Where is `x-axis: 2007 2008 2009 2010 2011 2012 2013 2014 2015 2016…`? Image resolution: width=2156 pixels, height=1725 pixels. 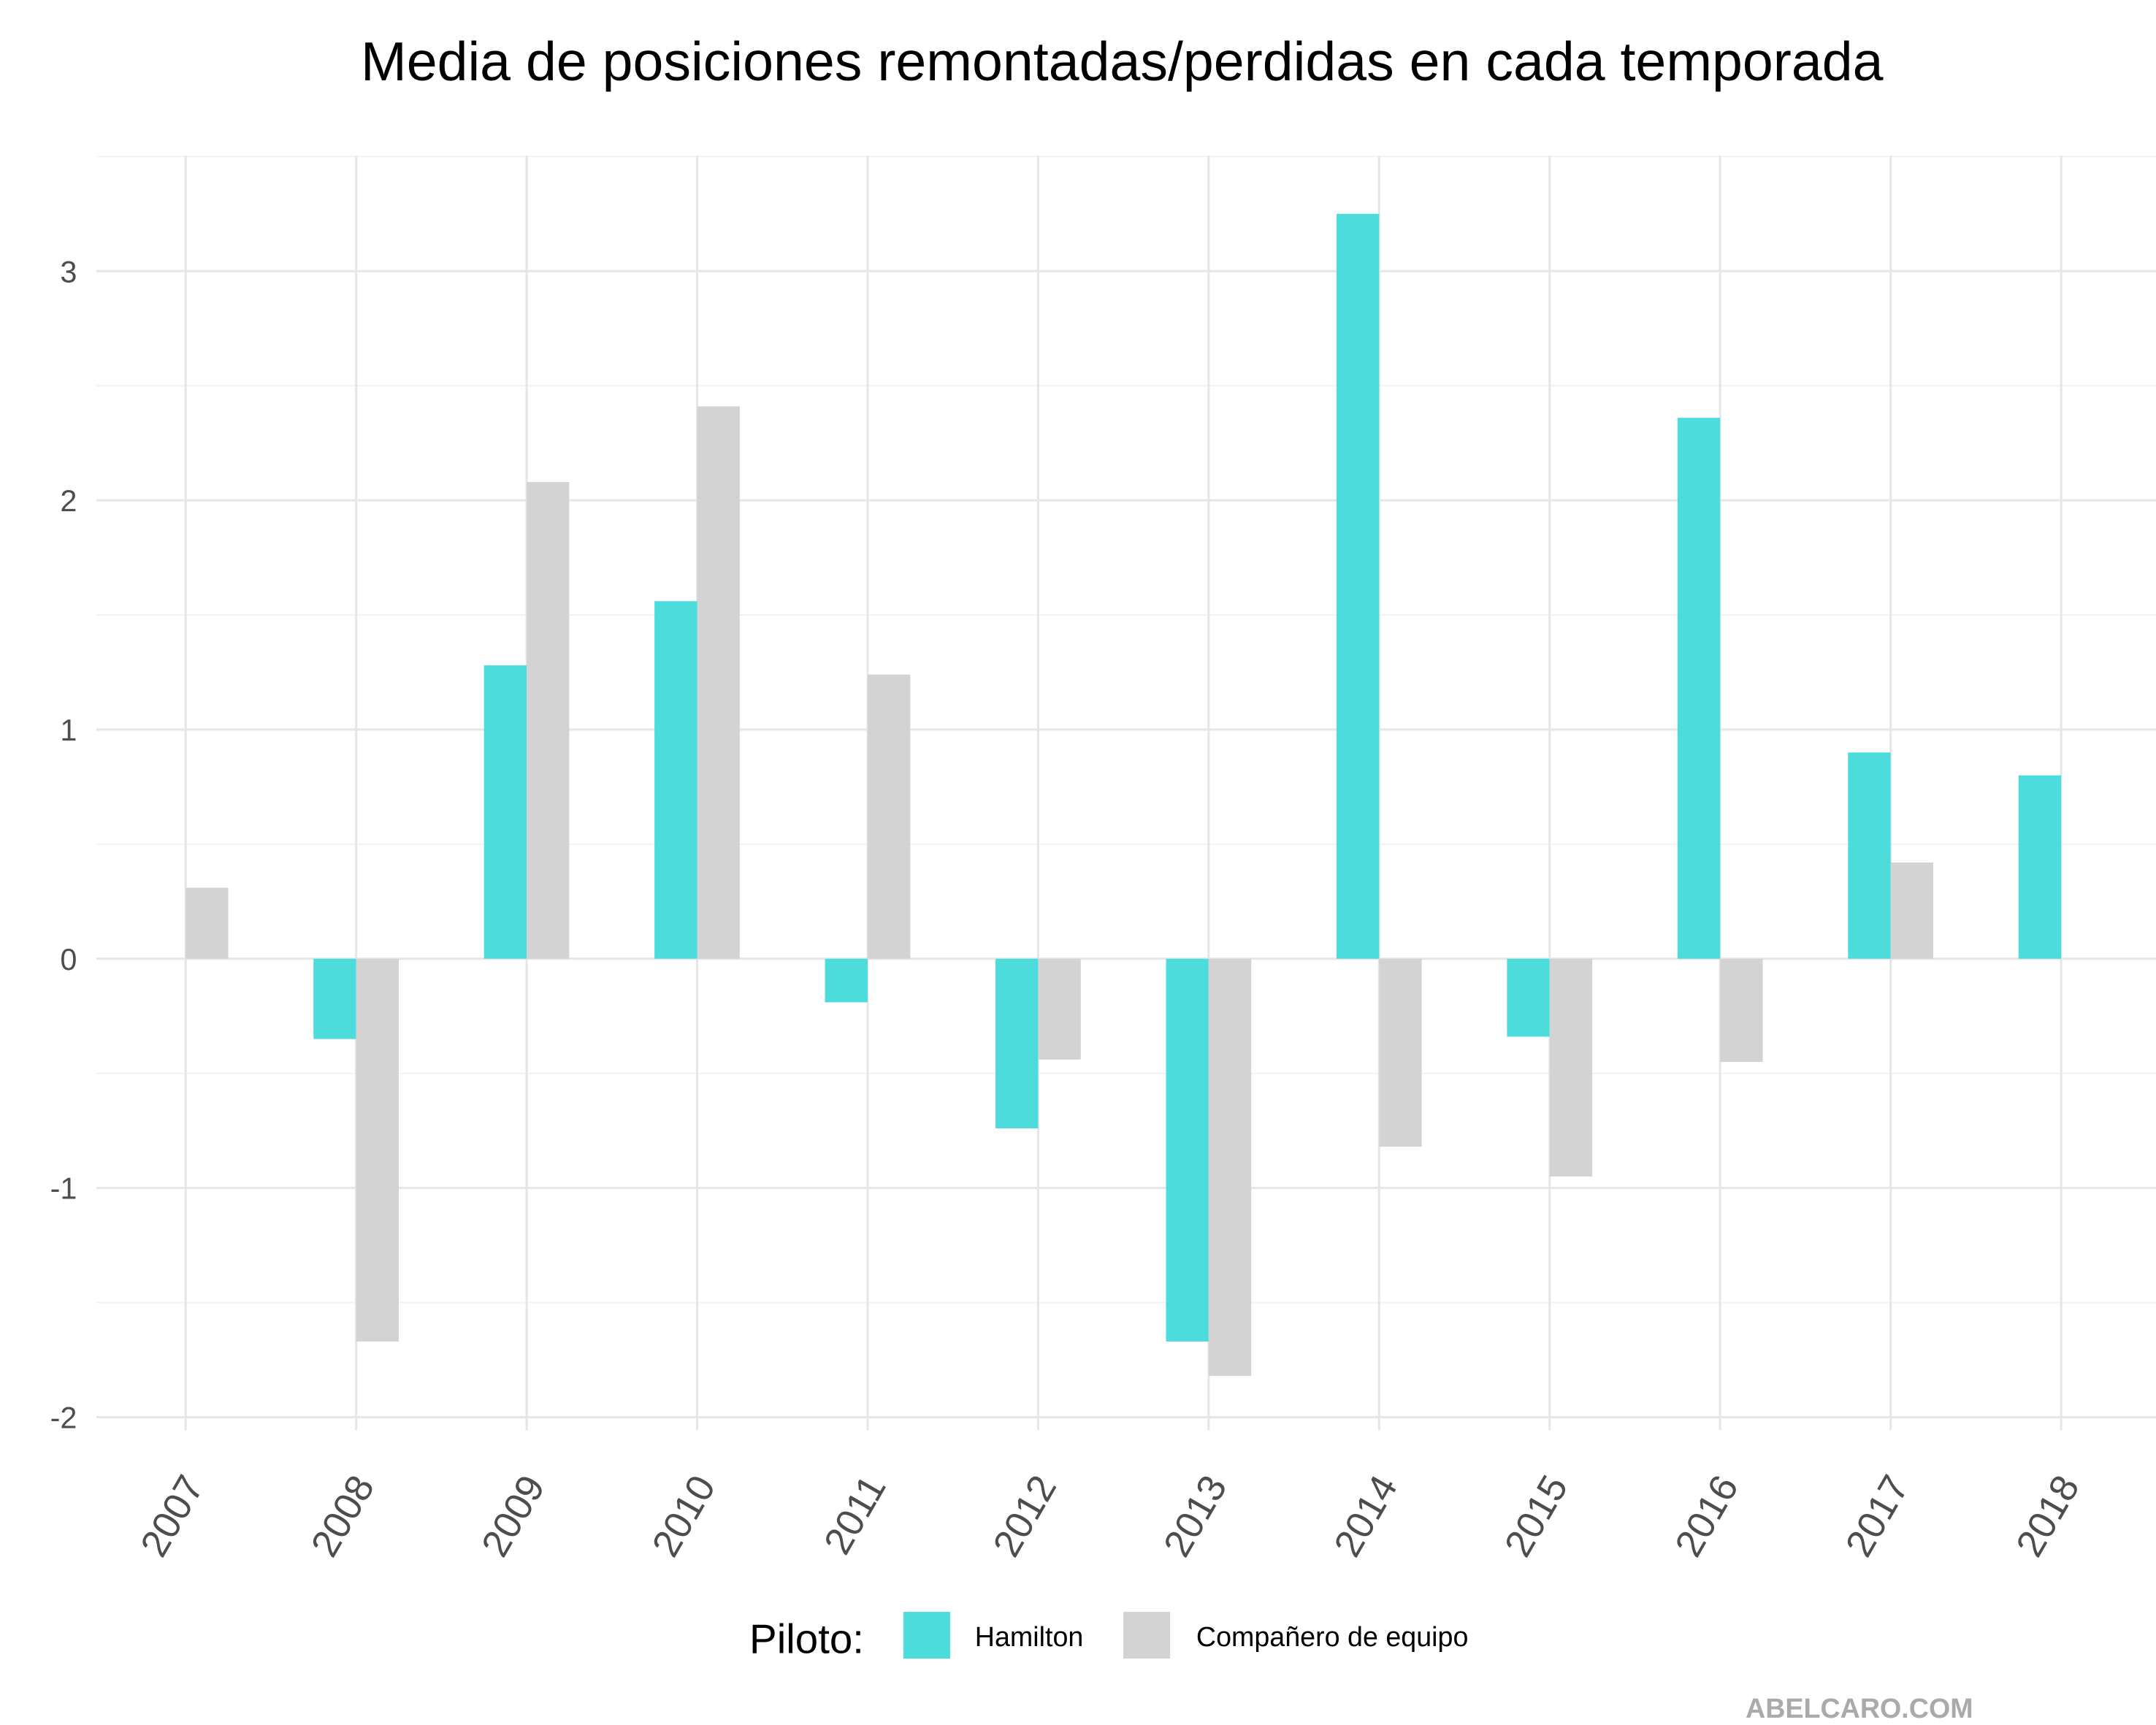 x-axis: 2007 2008 2009 2010 2011 2012 2013 2014 2015 2016… is located at coordinates (1110, 1516).